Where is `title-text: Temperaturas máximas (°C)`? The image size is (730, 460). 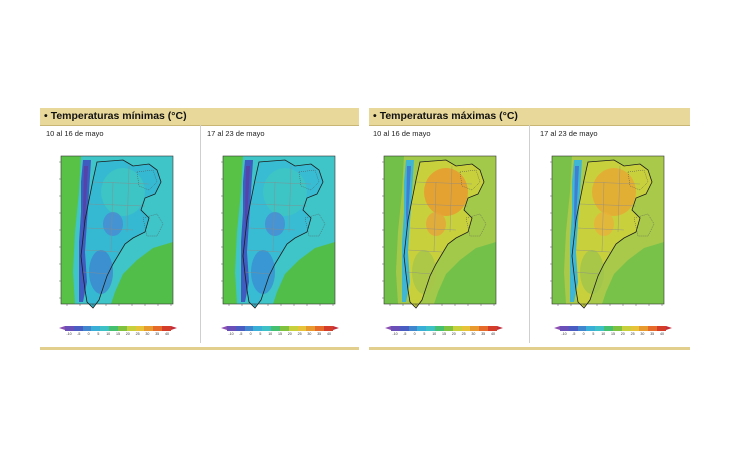 title-text: Temperaturas máximas (°C) is located at coordinates (448, 116).